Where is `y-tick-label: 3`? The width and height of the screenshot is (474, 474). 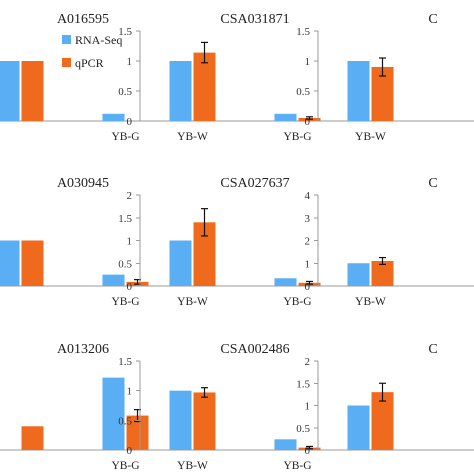
y-tick-label: 3 is located at coordinates (308, 219).